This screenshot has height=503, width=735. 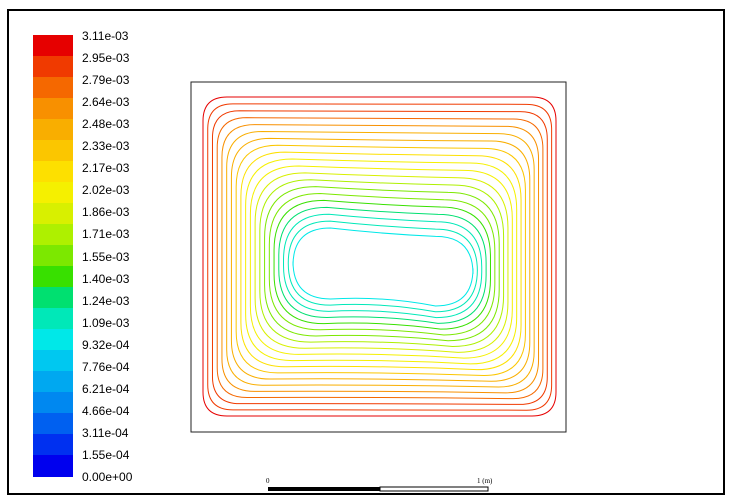 What do you see at coordinates (106, 388) in the screenshot?
I see `colorbar-tick-label: 6.21e-04` at bounding box center [106, 388].